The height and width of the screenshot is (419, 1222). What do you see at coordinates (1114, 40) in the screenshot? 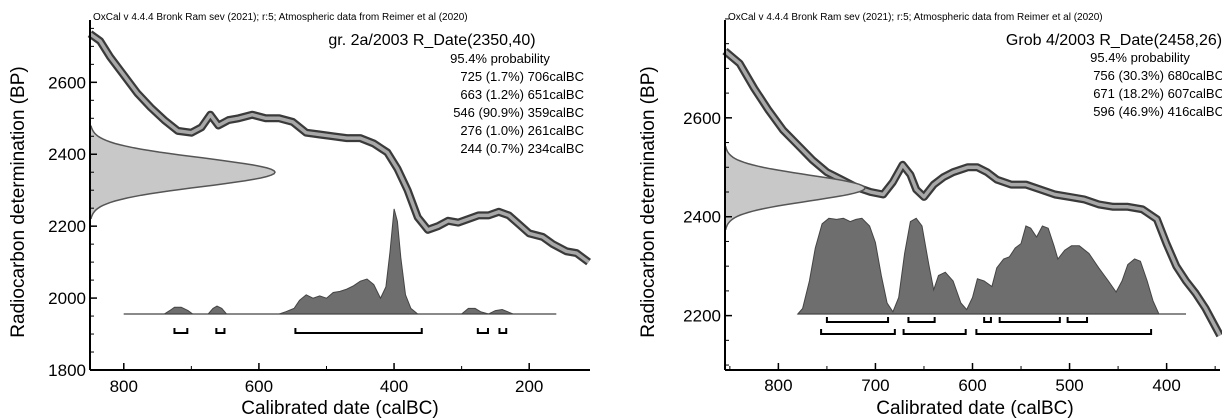
I see `sample-title: Grob 4/2003 R_Date(2458,26)` at bounding box center [1114, 40].